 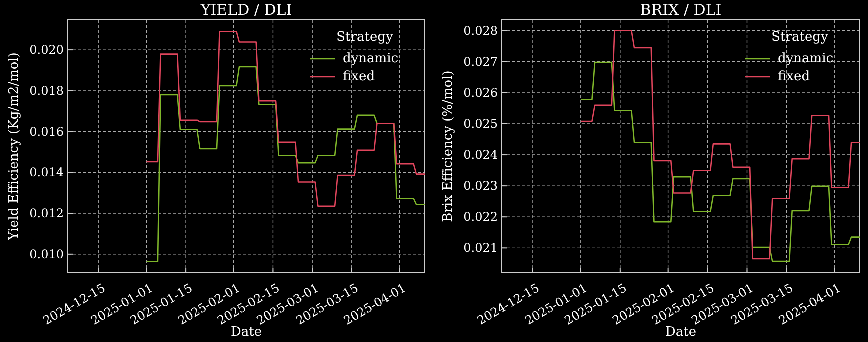 I want to click on y-tick-label: 0.024, so click(x=481, y=155).